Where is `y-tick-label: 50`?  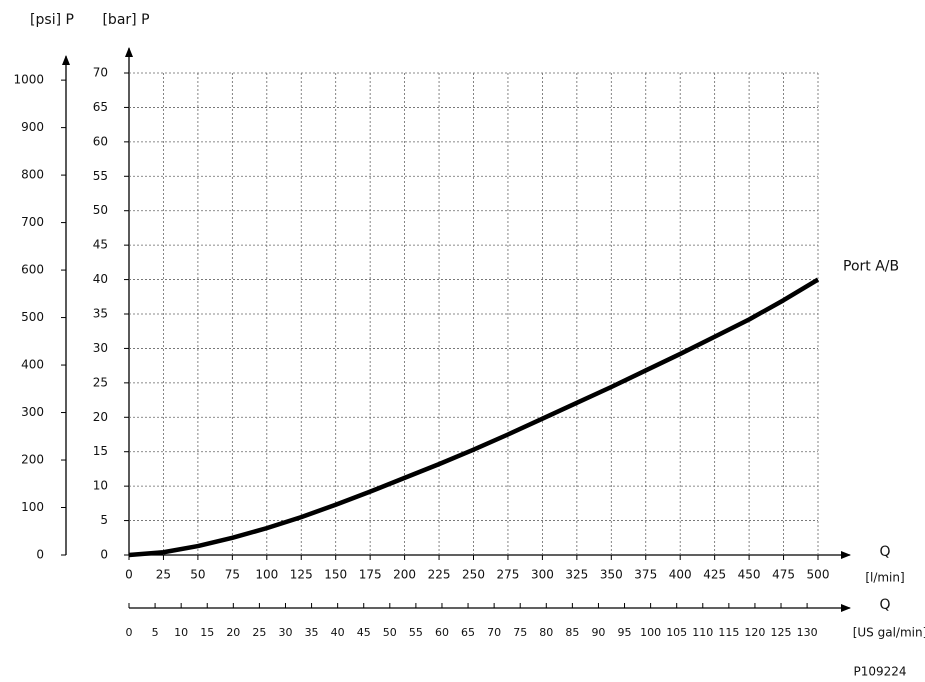
y-tick-label: 50 is located at coordinates (100, 210).